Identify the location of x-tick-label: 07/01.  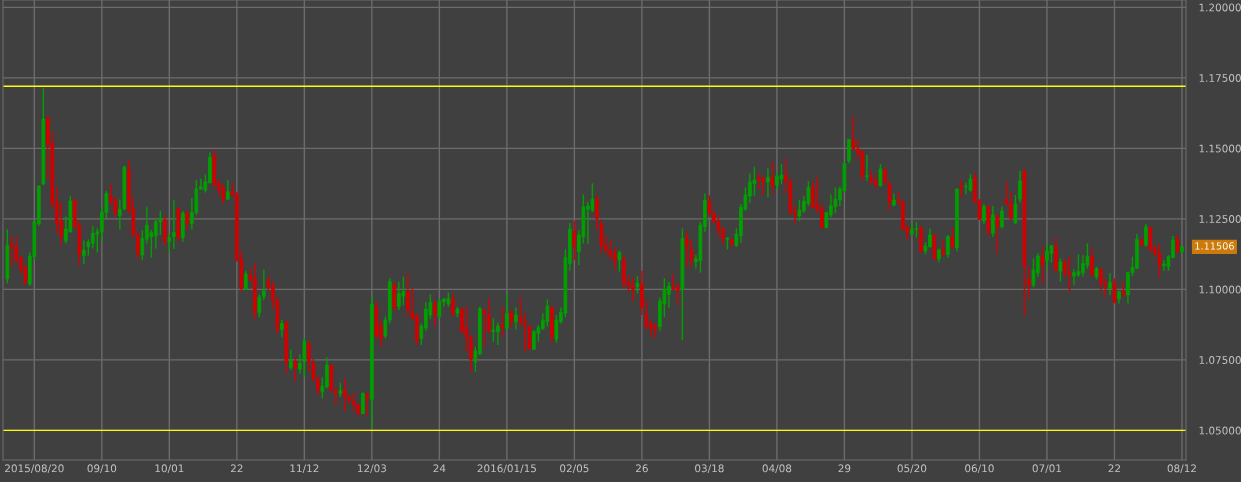
(1046, 469).